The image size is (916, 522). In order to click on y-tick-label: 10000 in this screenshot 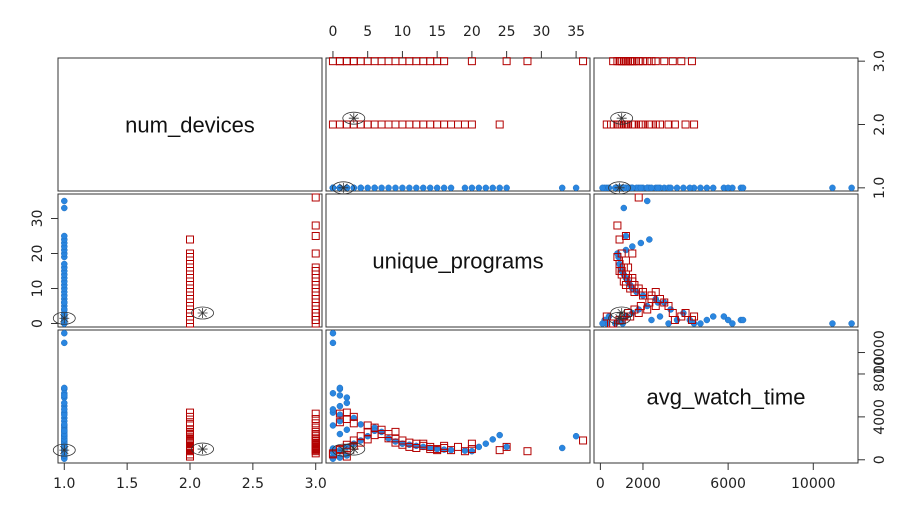, I will do `click(880, 352)`.